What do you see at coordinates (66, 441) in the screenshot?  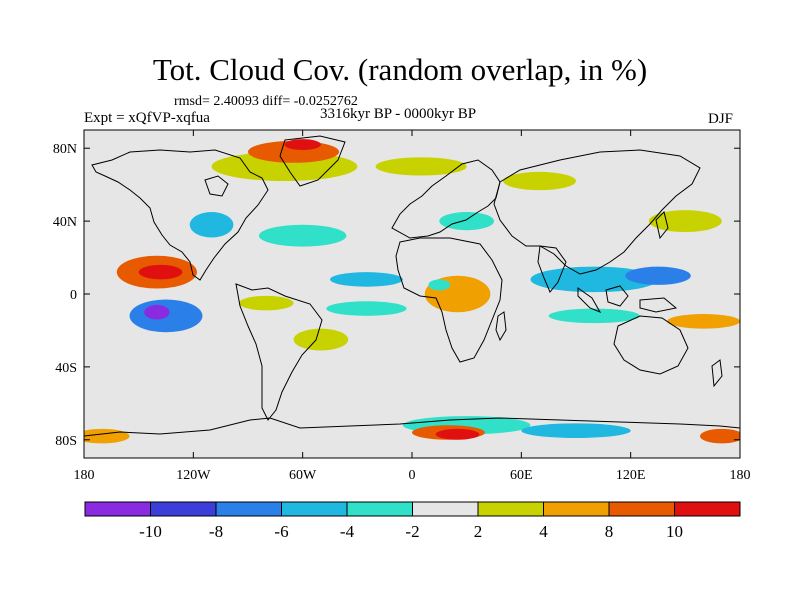 I see `y-tick-label: 80S` at bounding box center [66, 441].